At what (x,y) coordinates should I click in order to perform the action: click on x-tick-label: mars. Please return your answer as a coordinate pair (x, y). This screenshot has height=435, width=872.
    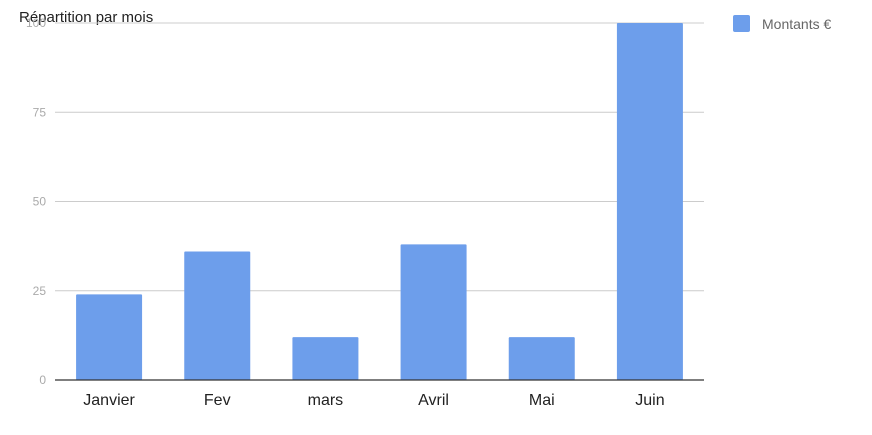
    Looking at the image, I should click on (326, 400).